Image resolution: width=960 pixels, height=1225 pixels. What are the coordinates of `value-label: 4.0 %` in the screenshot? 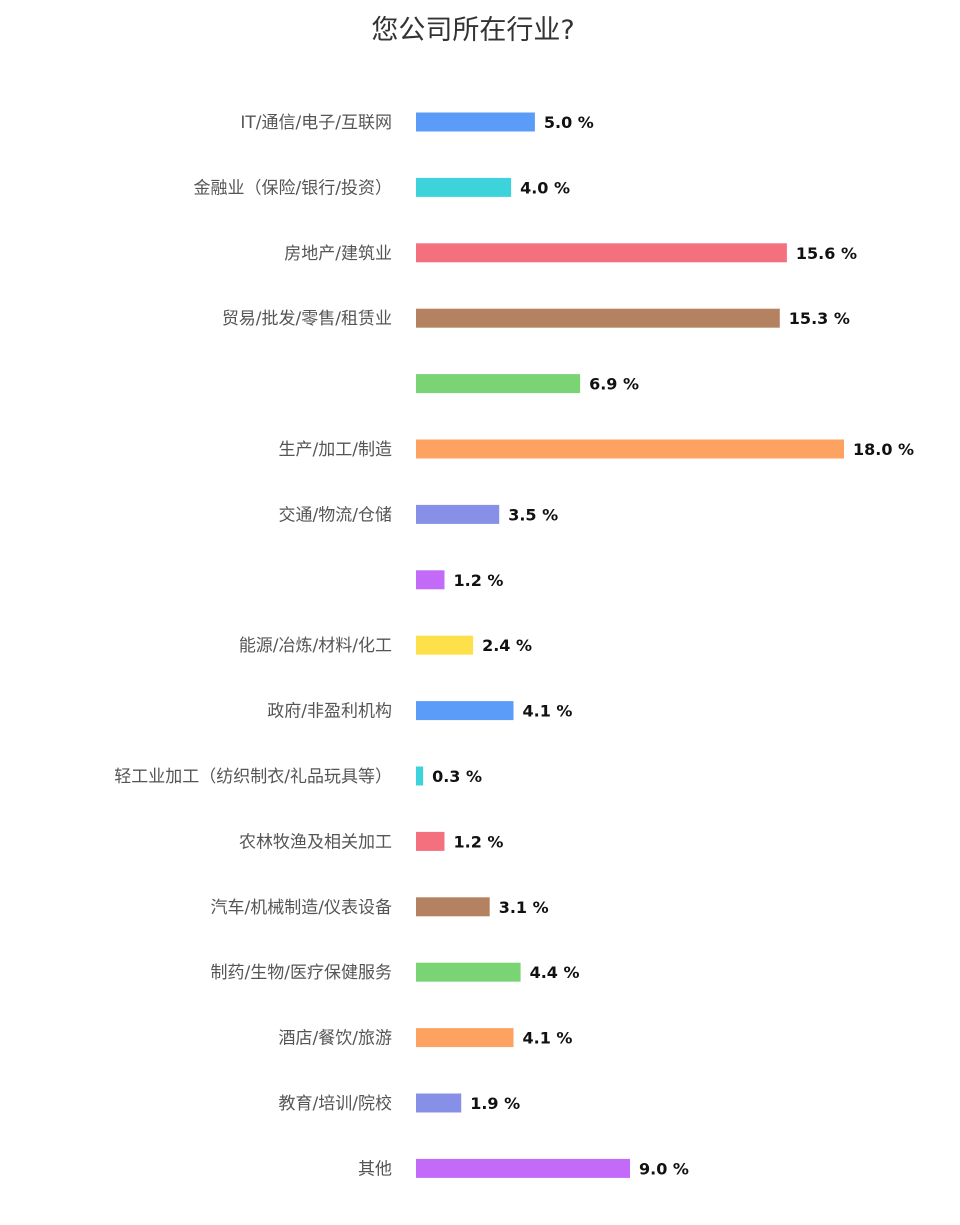 It's located at (545, 187).